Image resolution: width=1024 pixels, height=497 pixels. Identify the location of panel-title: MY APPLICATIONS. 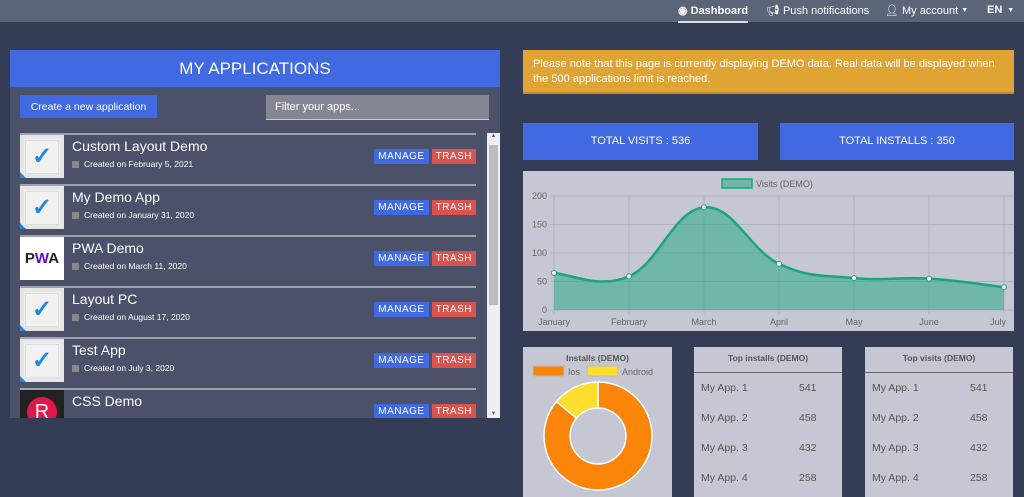
(255, 68).